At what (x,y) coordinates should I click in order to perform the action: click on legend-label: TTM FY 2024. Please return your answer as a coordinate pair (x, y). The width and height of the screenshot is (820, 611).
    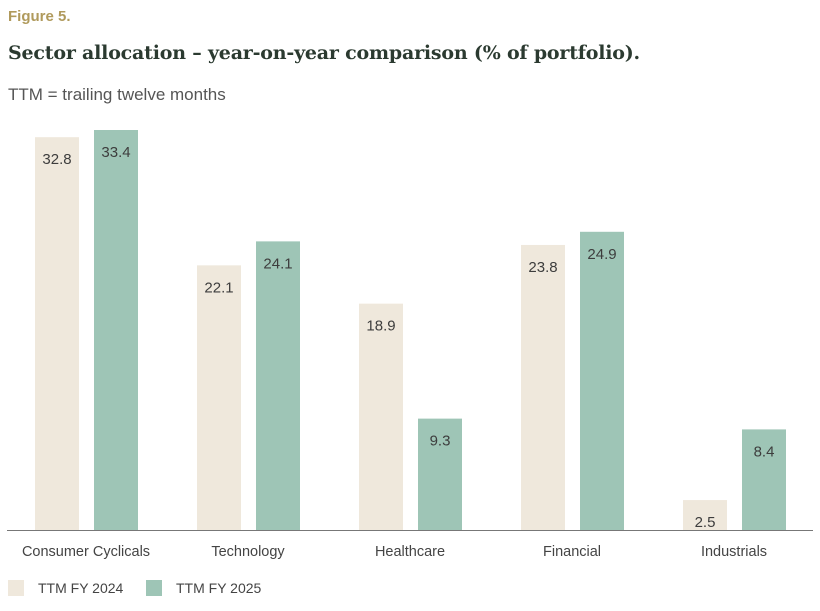
    Looking at the image, I should click on (81, 588).